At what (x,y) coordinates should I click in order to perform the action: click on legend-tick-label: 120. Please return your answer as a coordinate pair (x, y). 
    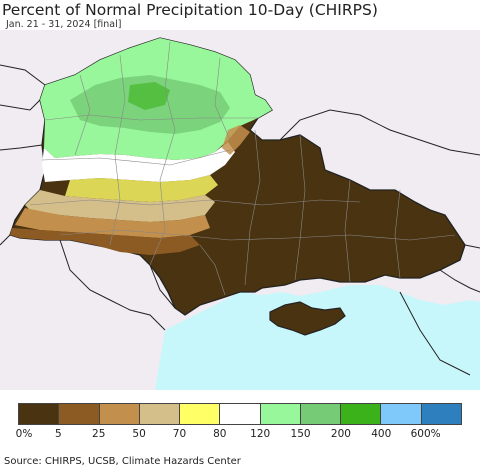
    Looking at the image, I should click on (260, 434).